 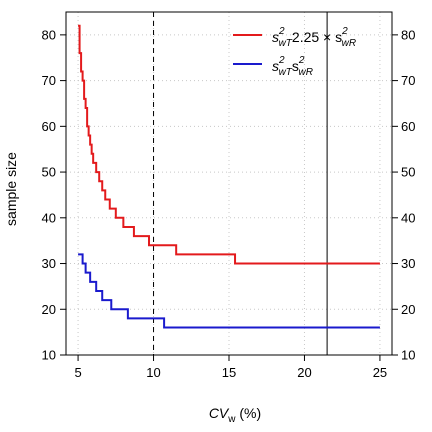 I want to click on y-tick-label-right: 40, so click(x=408, y=217).